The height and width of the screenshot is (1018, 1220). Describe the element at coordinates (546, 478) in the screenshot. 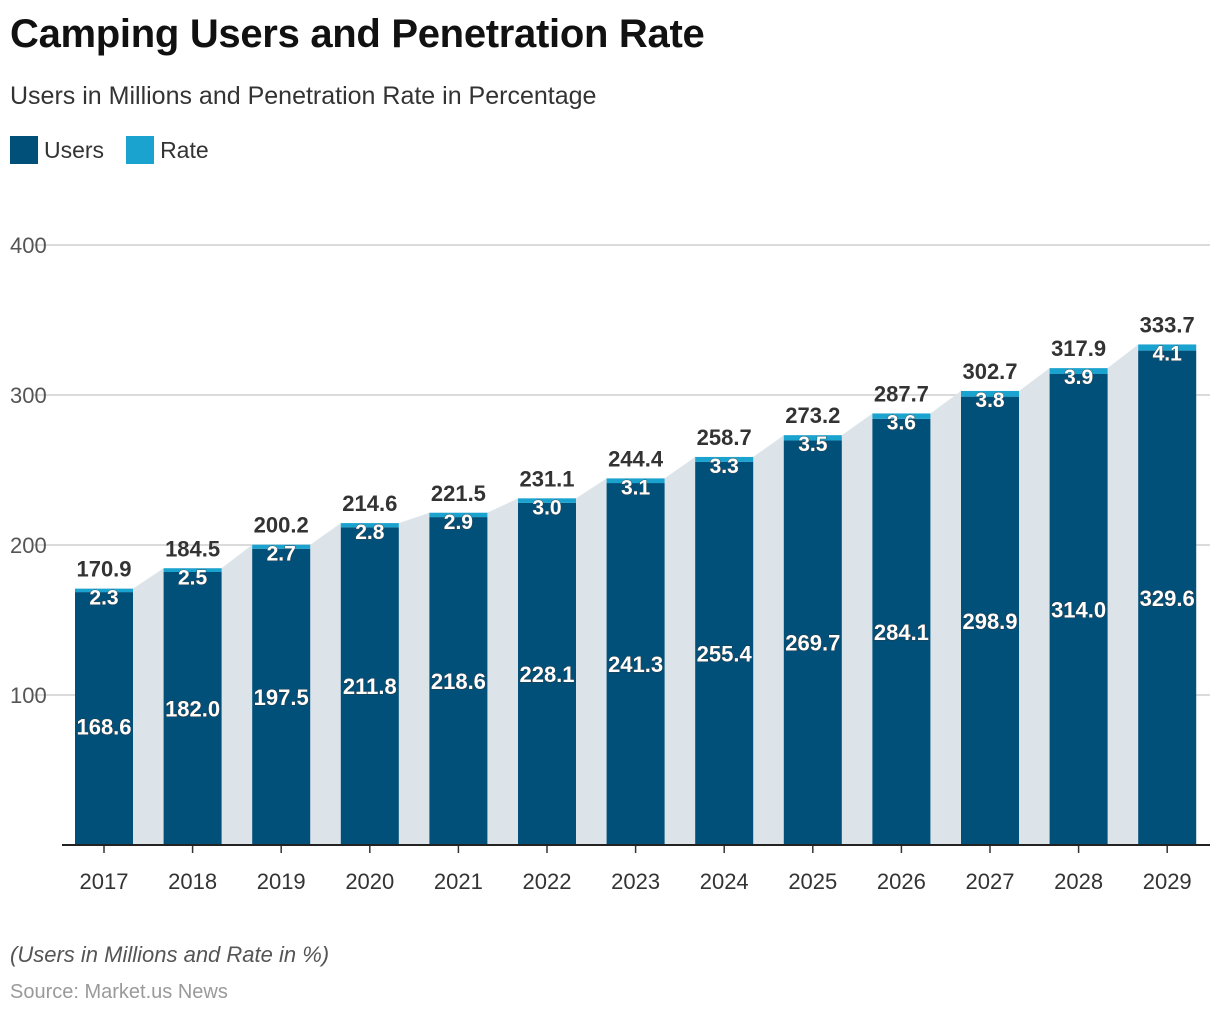

I see `total-label: 231.1` at that location.